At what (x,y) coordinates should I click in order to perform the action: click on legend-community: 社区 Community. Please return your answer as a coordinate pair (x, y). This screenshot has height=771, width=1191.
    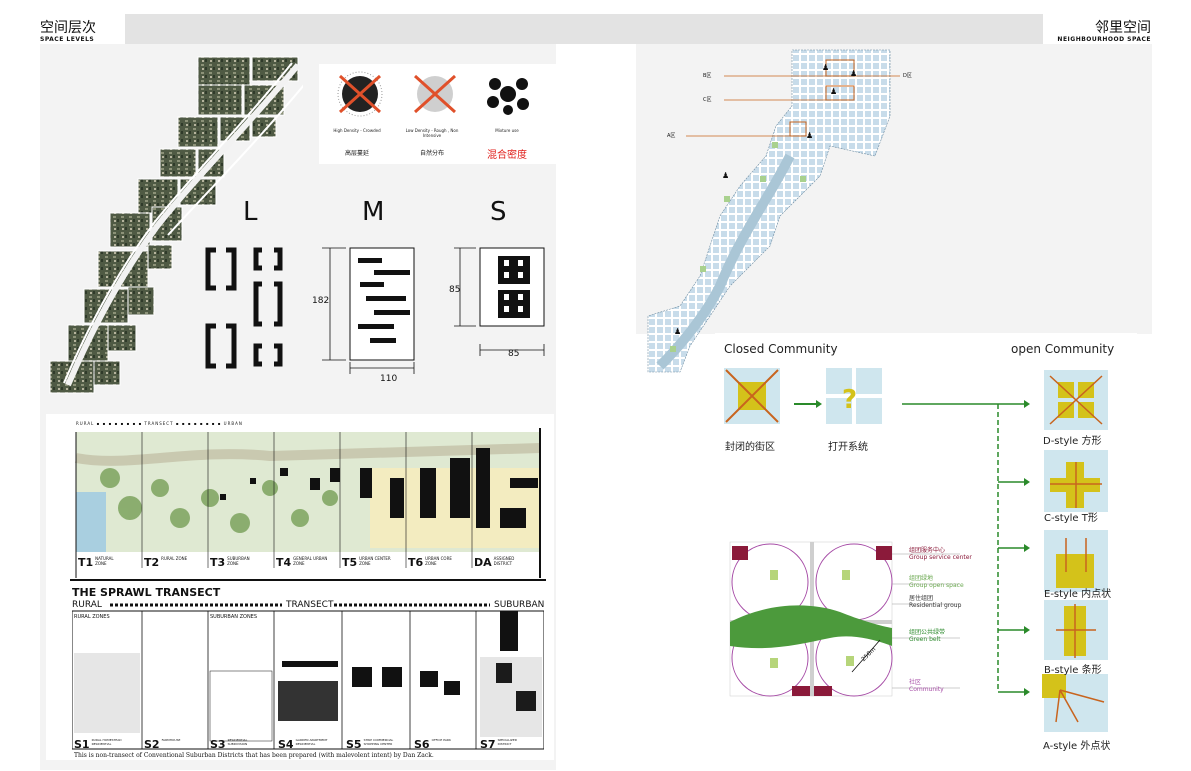
    Looking at the image, I should click on (926, 686).